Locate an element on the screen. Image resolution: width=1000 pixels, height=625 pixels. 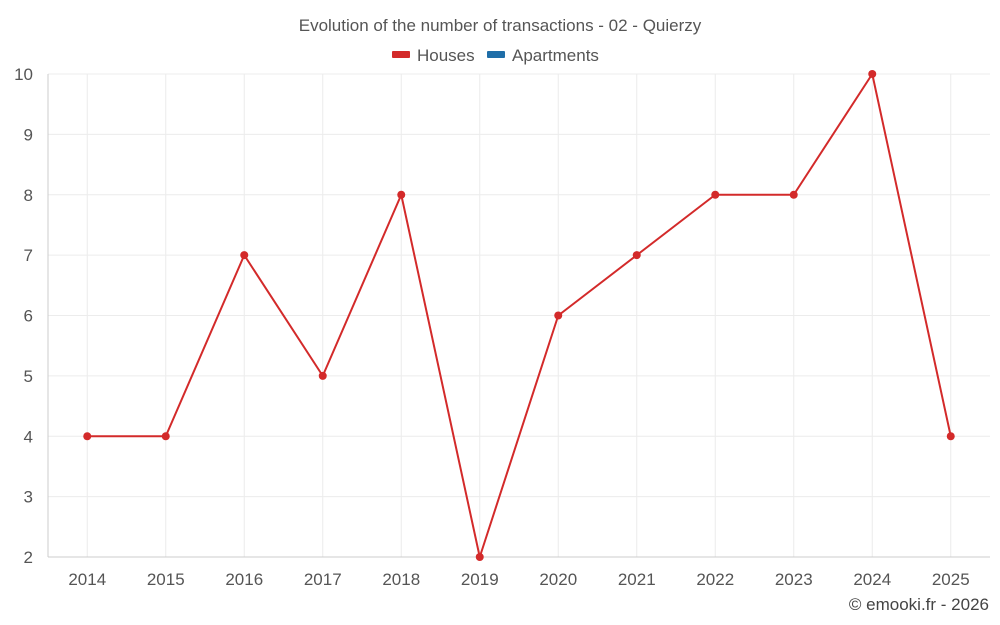
x-tick-label-2017: 2017 is located at coordinates (323, 579).